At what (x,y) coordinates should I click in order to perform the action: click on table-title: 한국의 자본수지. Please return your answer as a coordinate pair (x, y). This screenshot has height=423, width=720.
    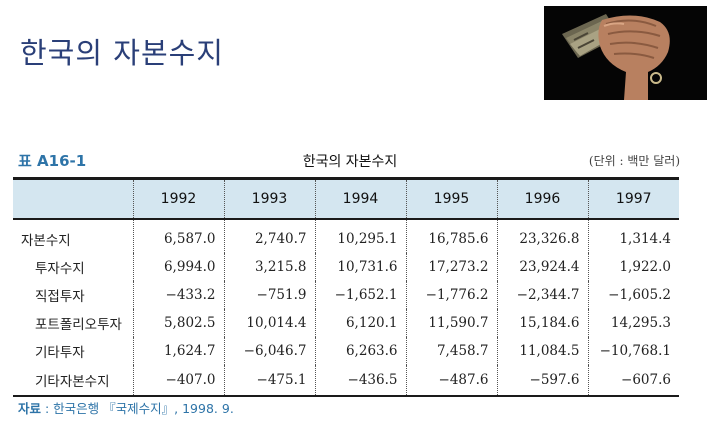
    Looking at the image, I should click on (350, 162).